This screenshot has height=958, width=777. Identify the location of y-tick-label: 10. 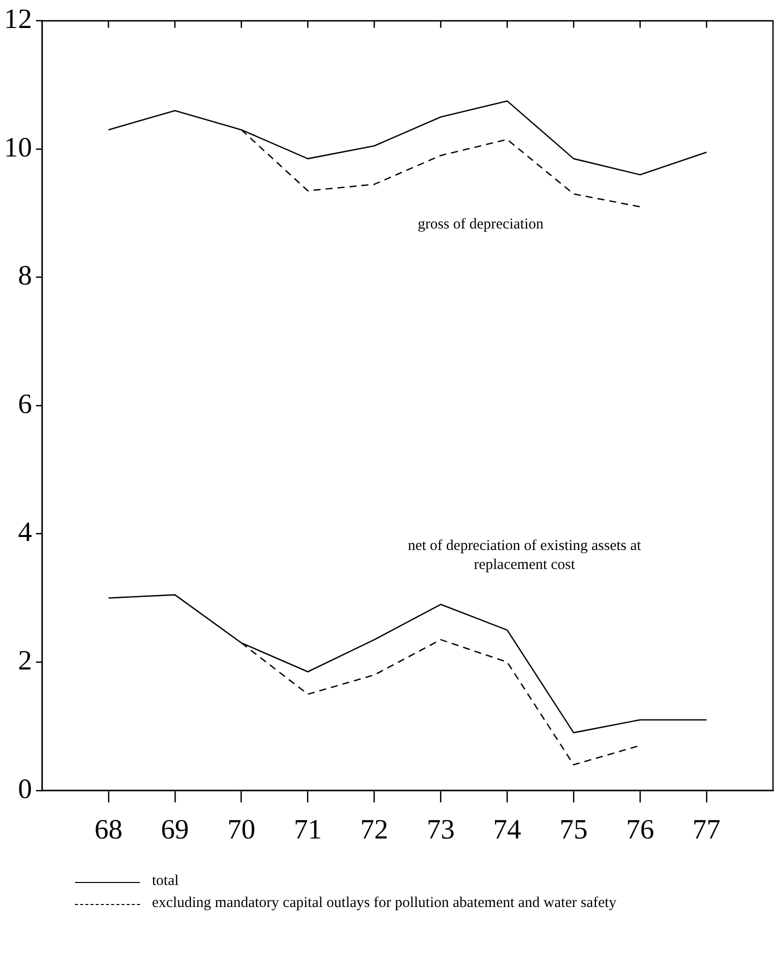
(18, 148).